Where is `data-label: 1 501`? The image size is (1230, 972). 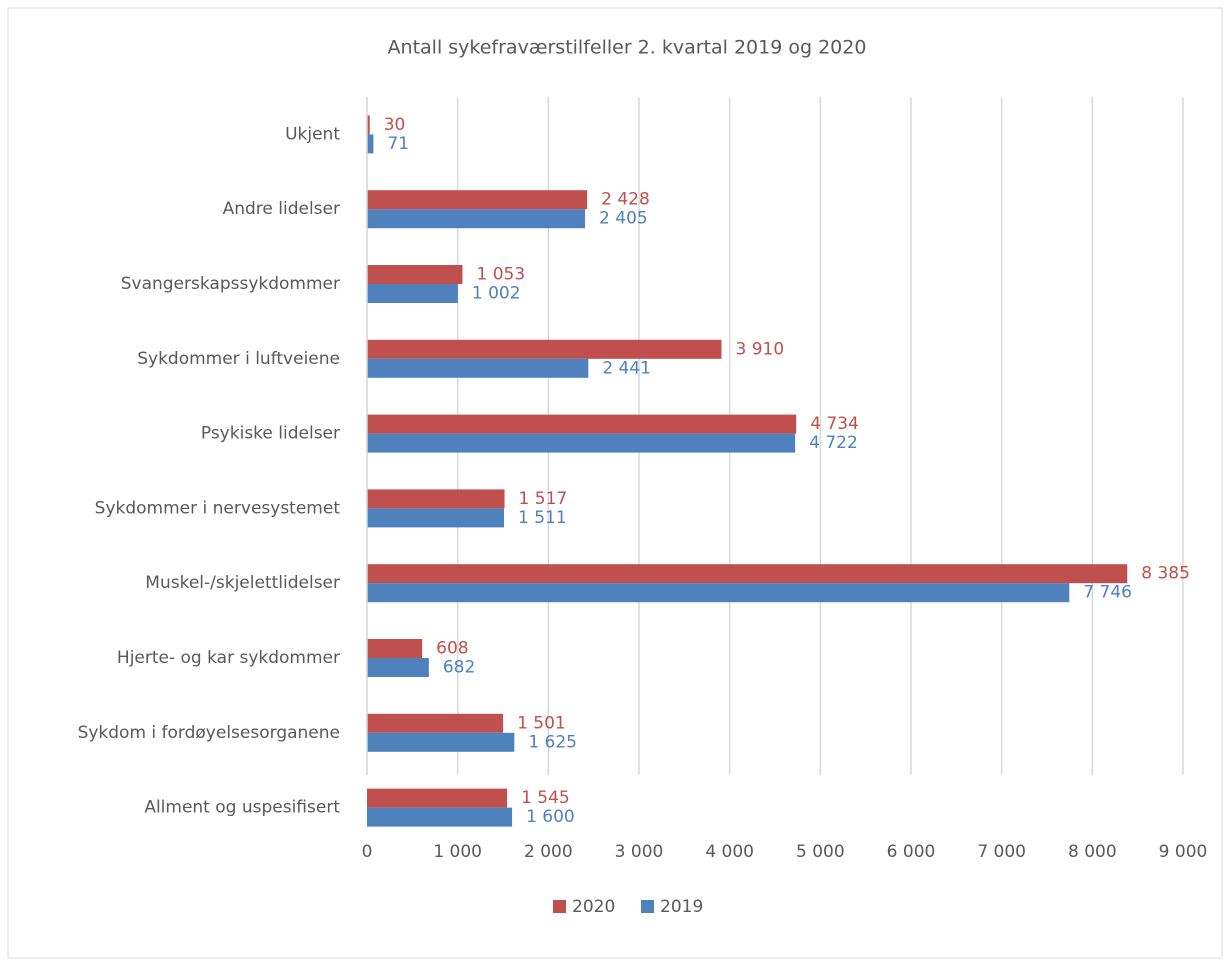 data-label: 1 501 is located at coordinates (541, 723).